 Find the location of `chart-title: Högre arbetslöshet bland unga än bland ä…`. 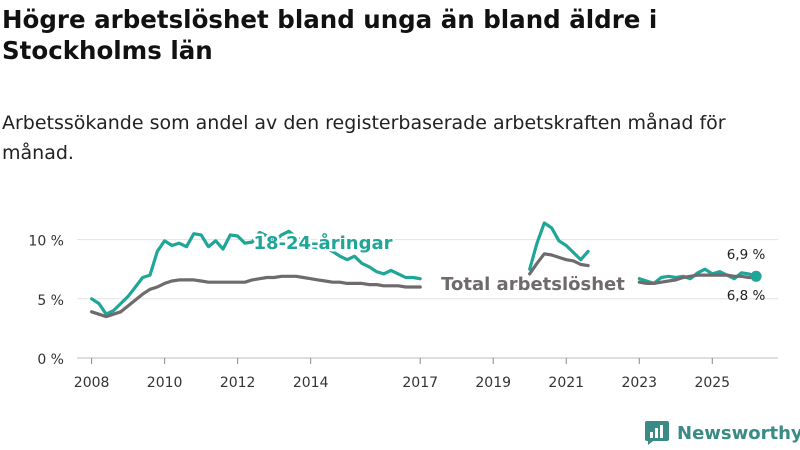

chart-title: Högre arbetslöshet bland unga än bland ä… is located at coordinates (330, 35).